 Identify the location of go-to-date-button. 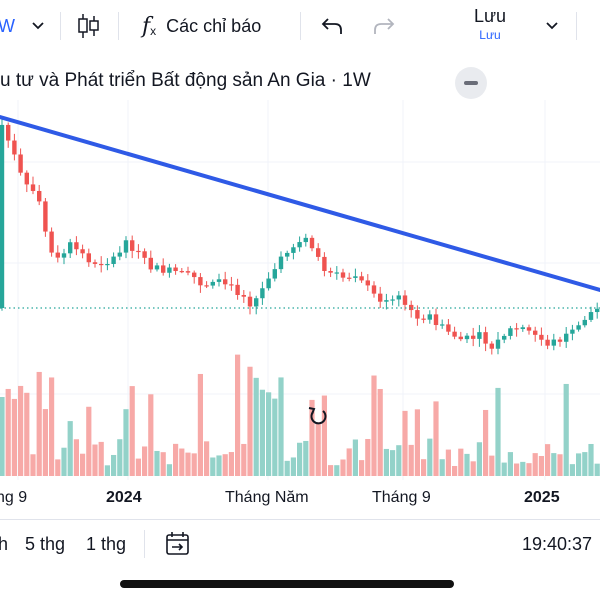
(178, 546).